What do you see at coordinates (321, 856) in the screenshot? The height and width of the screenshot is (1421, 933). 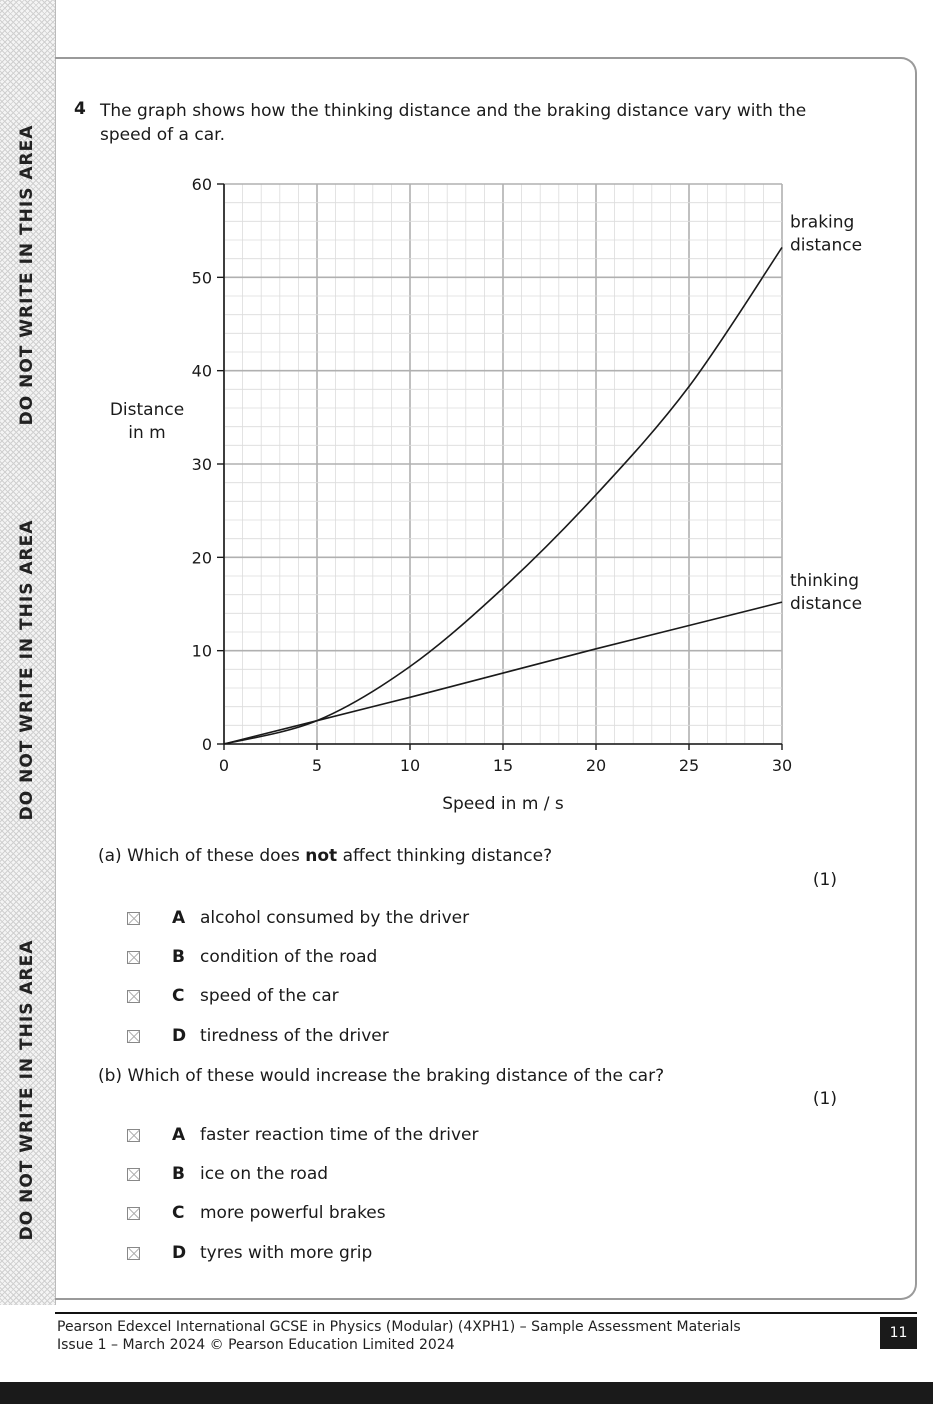 I see `part-a-text-bold: not` at bounding box center [321, 856].